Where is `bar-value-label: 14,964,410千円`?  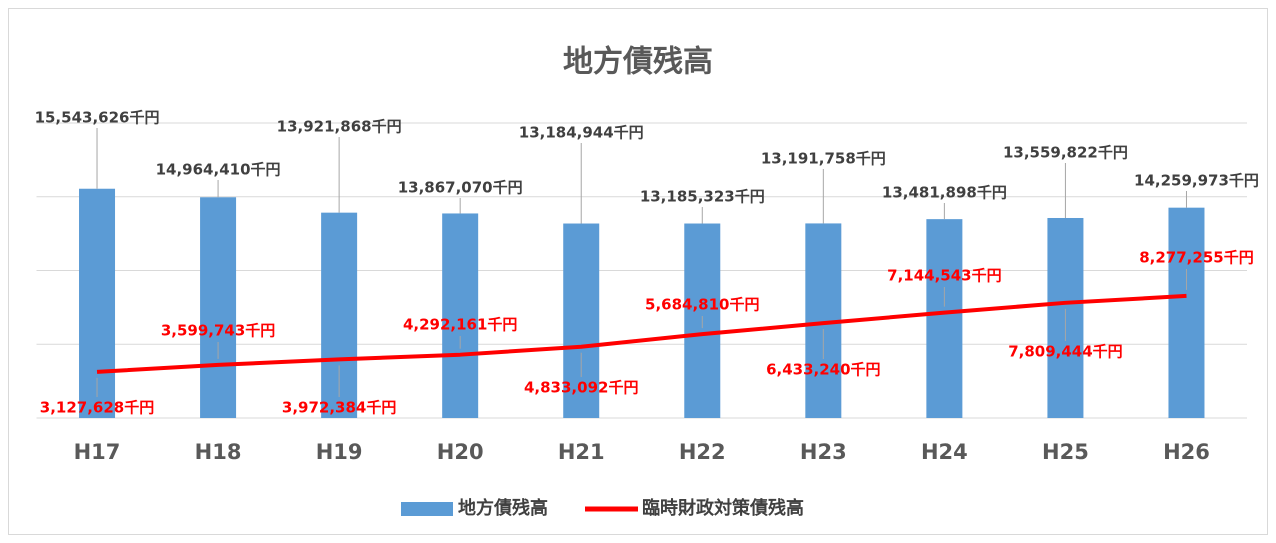
bar-value-label: 14,964,410千円 is located at coordinates (218, 170).